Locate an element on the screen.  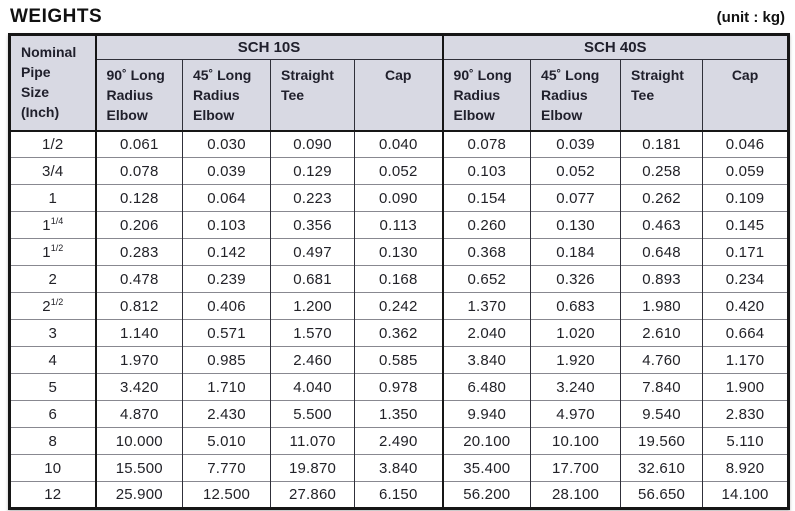
pipe-size-value: 6 is located at coordinates (53, 414).